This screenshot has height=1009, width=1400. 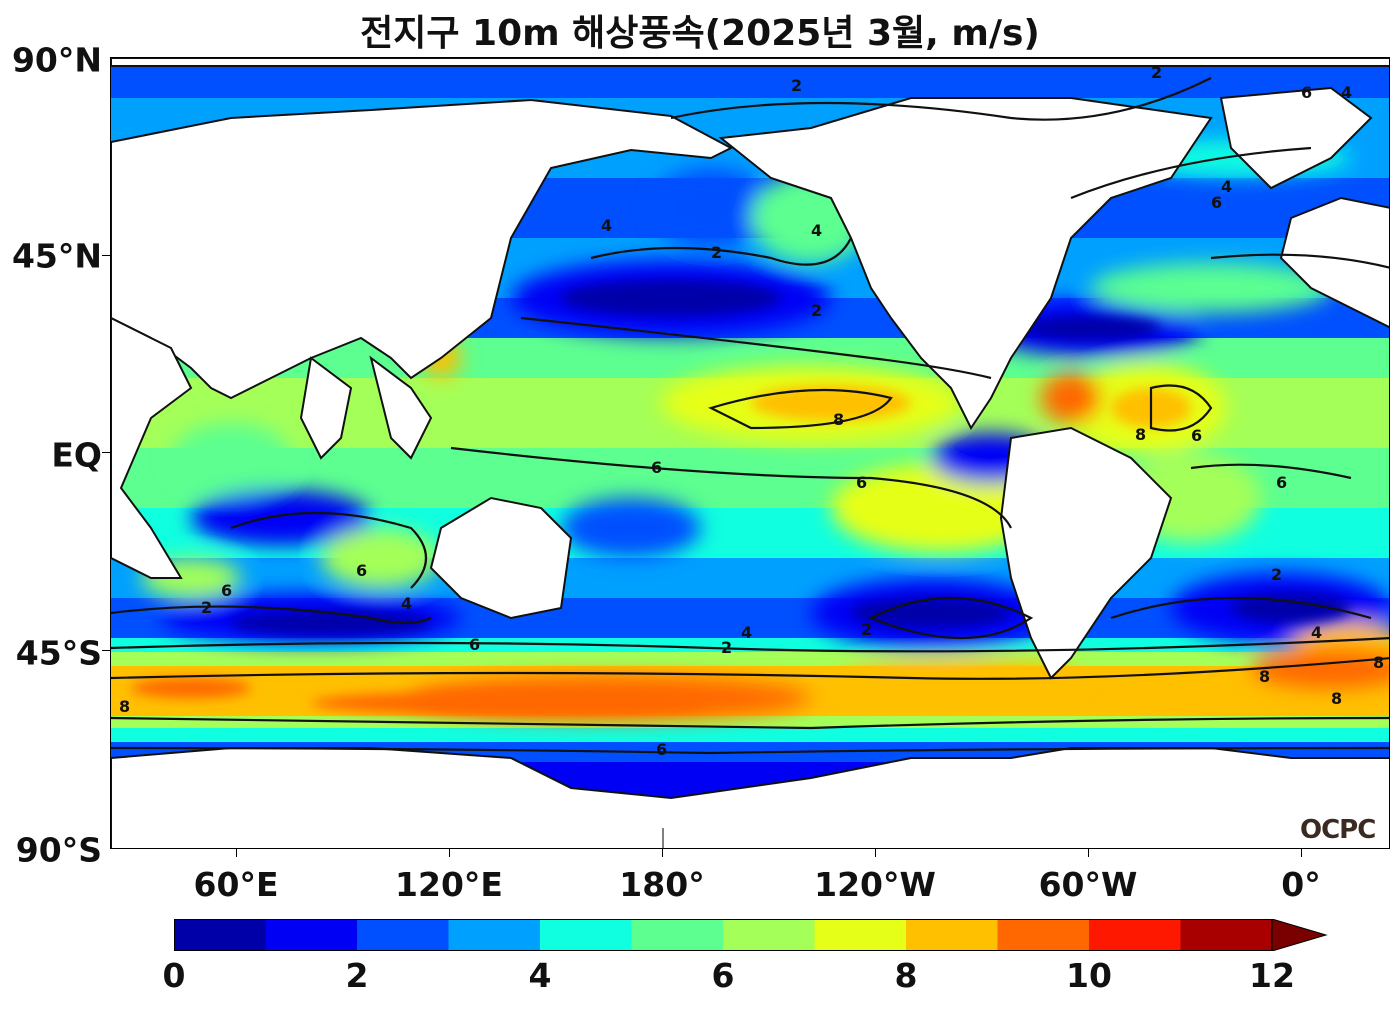 What do you see at coordinates (662, 884) in the screenshot?
I see `lon-label-180: 180°` at bounding box center [662, 884].